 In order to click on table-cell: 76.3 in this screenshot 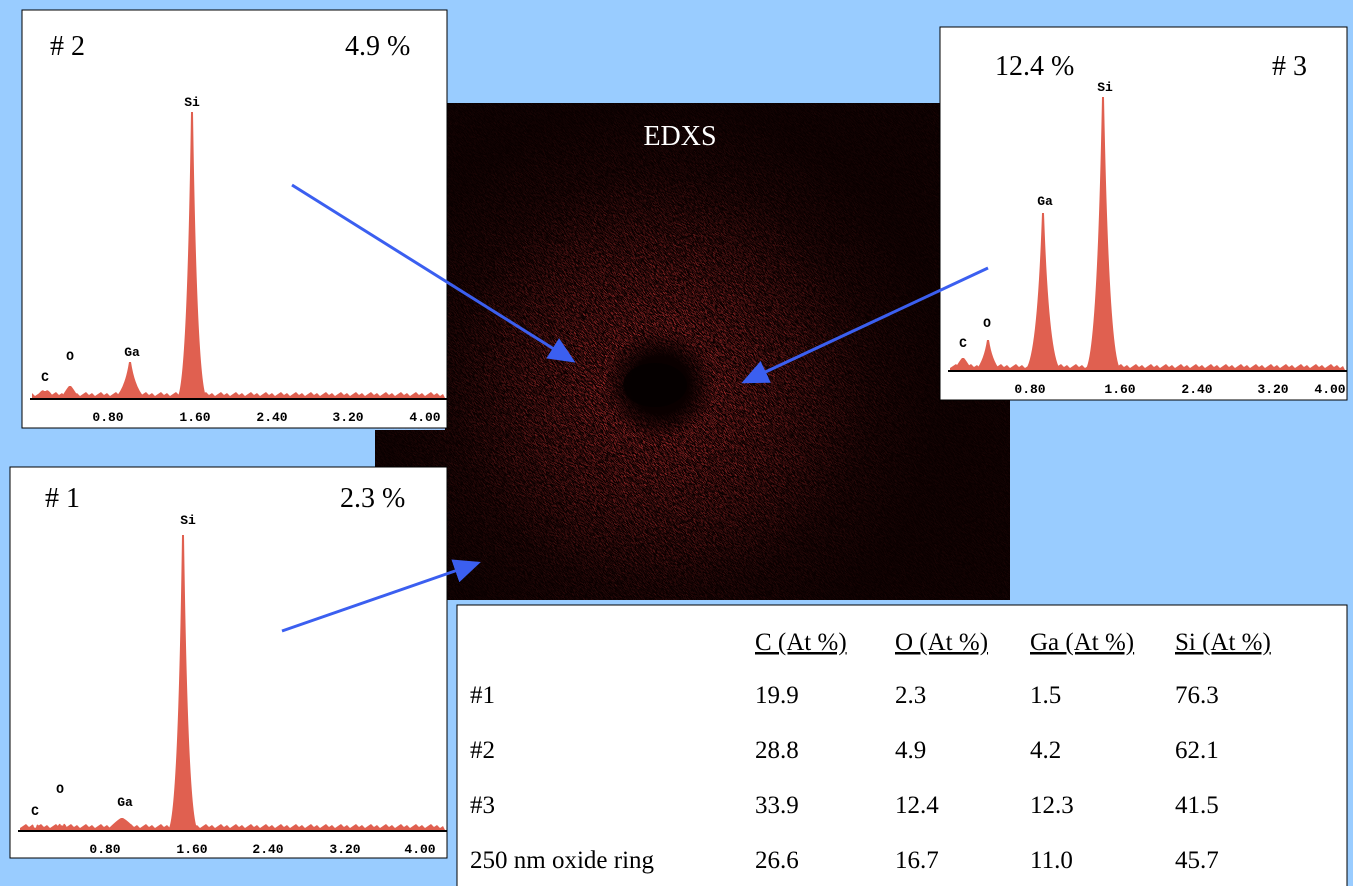, I will do `click(1197, 695)`.